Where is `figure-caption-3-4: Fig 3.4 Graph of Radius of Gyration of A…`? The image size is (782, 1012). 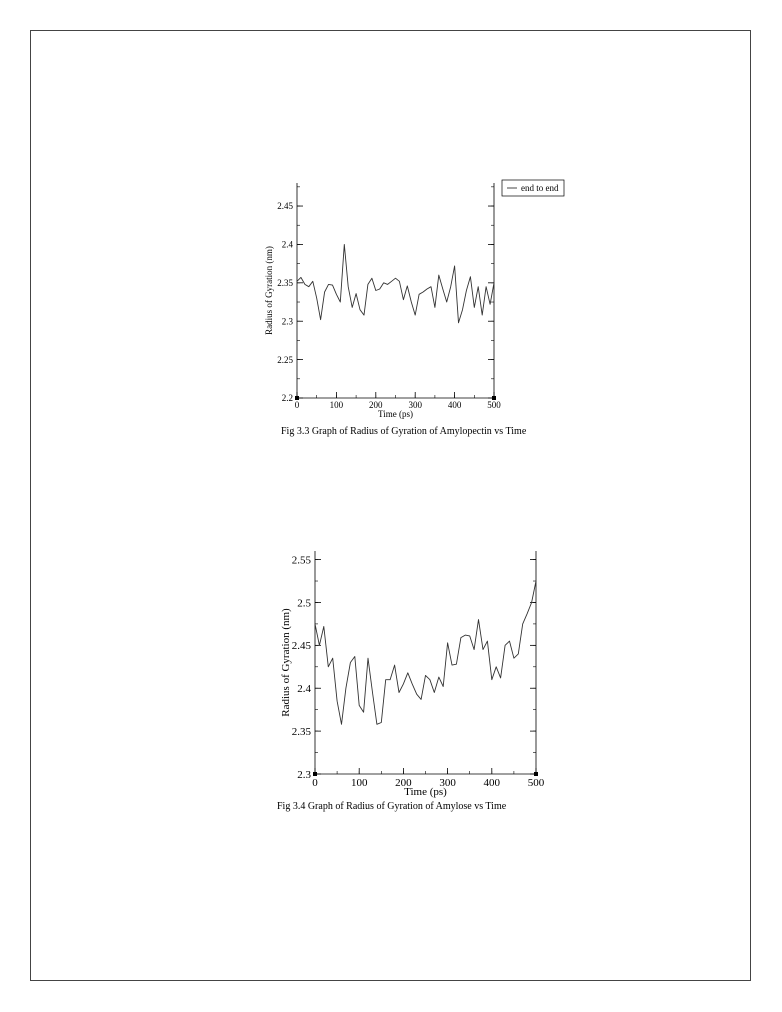
figure-caption-3-4: Fig 3.4 Graph of Radius of Gyration of A… is located at coordinates (392, 806).